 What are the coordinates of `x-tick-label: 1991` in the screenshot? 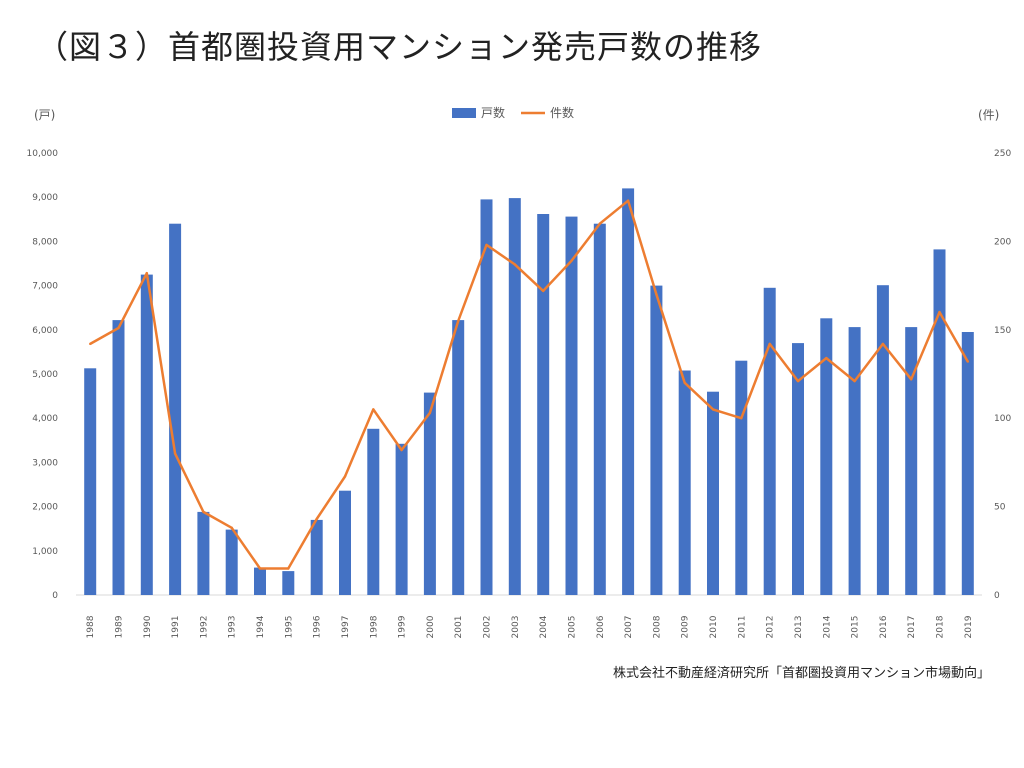 It's located at (176, 627).